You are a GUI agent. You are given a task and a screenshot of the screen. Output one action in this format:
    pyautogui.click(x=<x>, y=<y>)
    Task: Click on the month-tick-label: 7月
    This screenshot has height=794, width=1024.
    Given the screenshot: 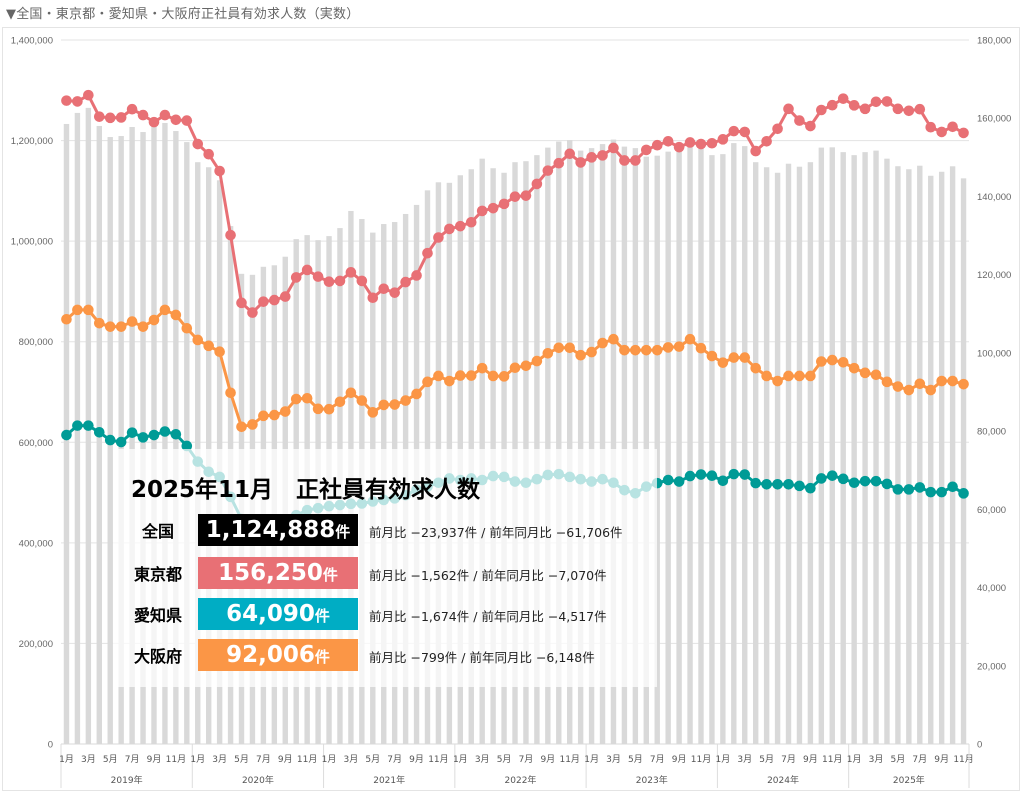 What is the action you would take?
    pyautogui.click(x=132, y=759)
    